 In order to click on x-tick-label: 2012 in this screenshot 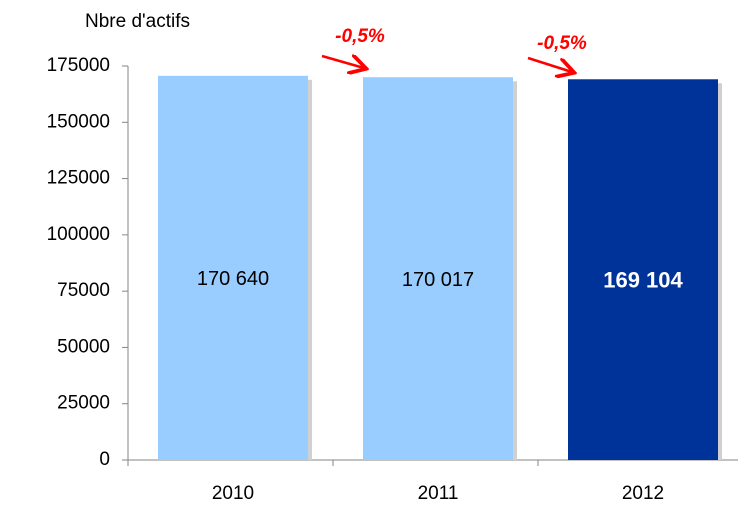, I will do `click(643, 493)`.